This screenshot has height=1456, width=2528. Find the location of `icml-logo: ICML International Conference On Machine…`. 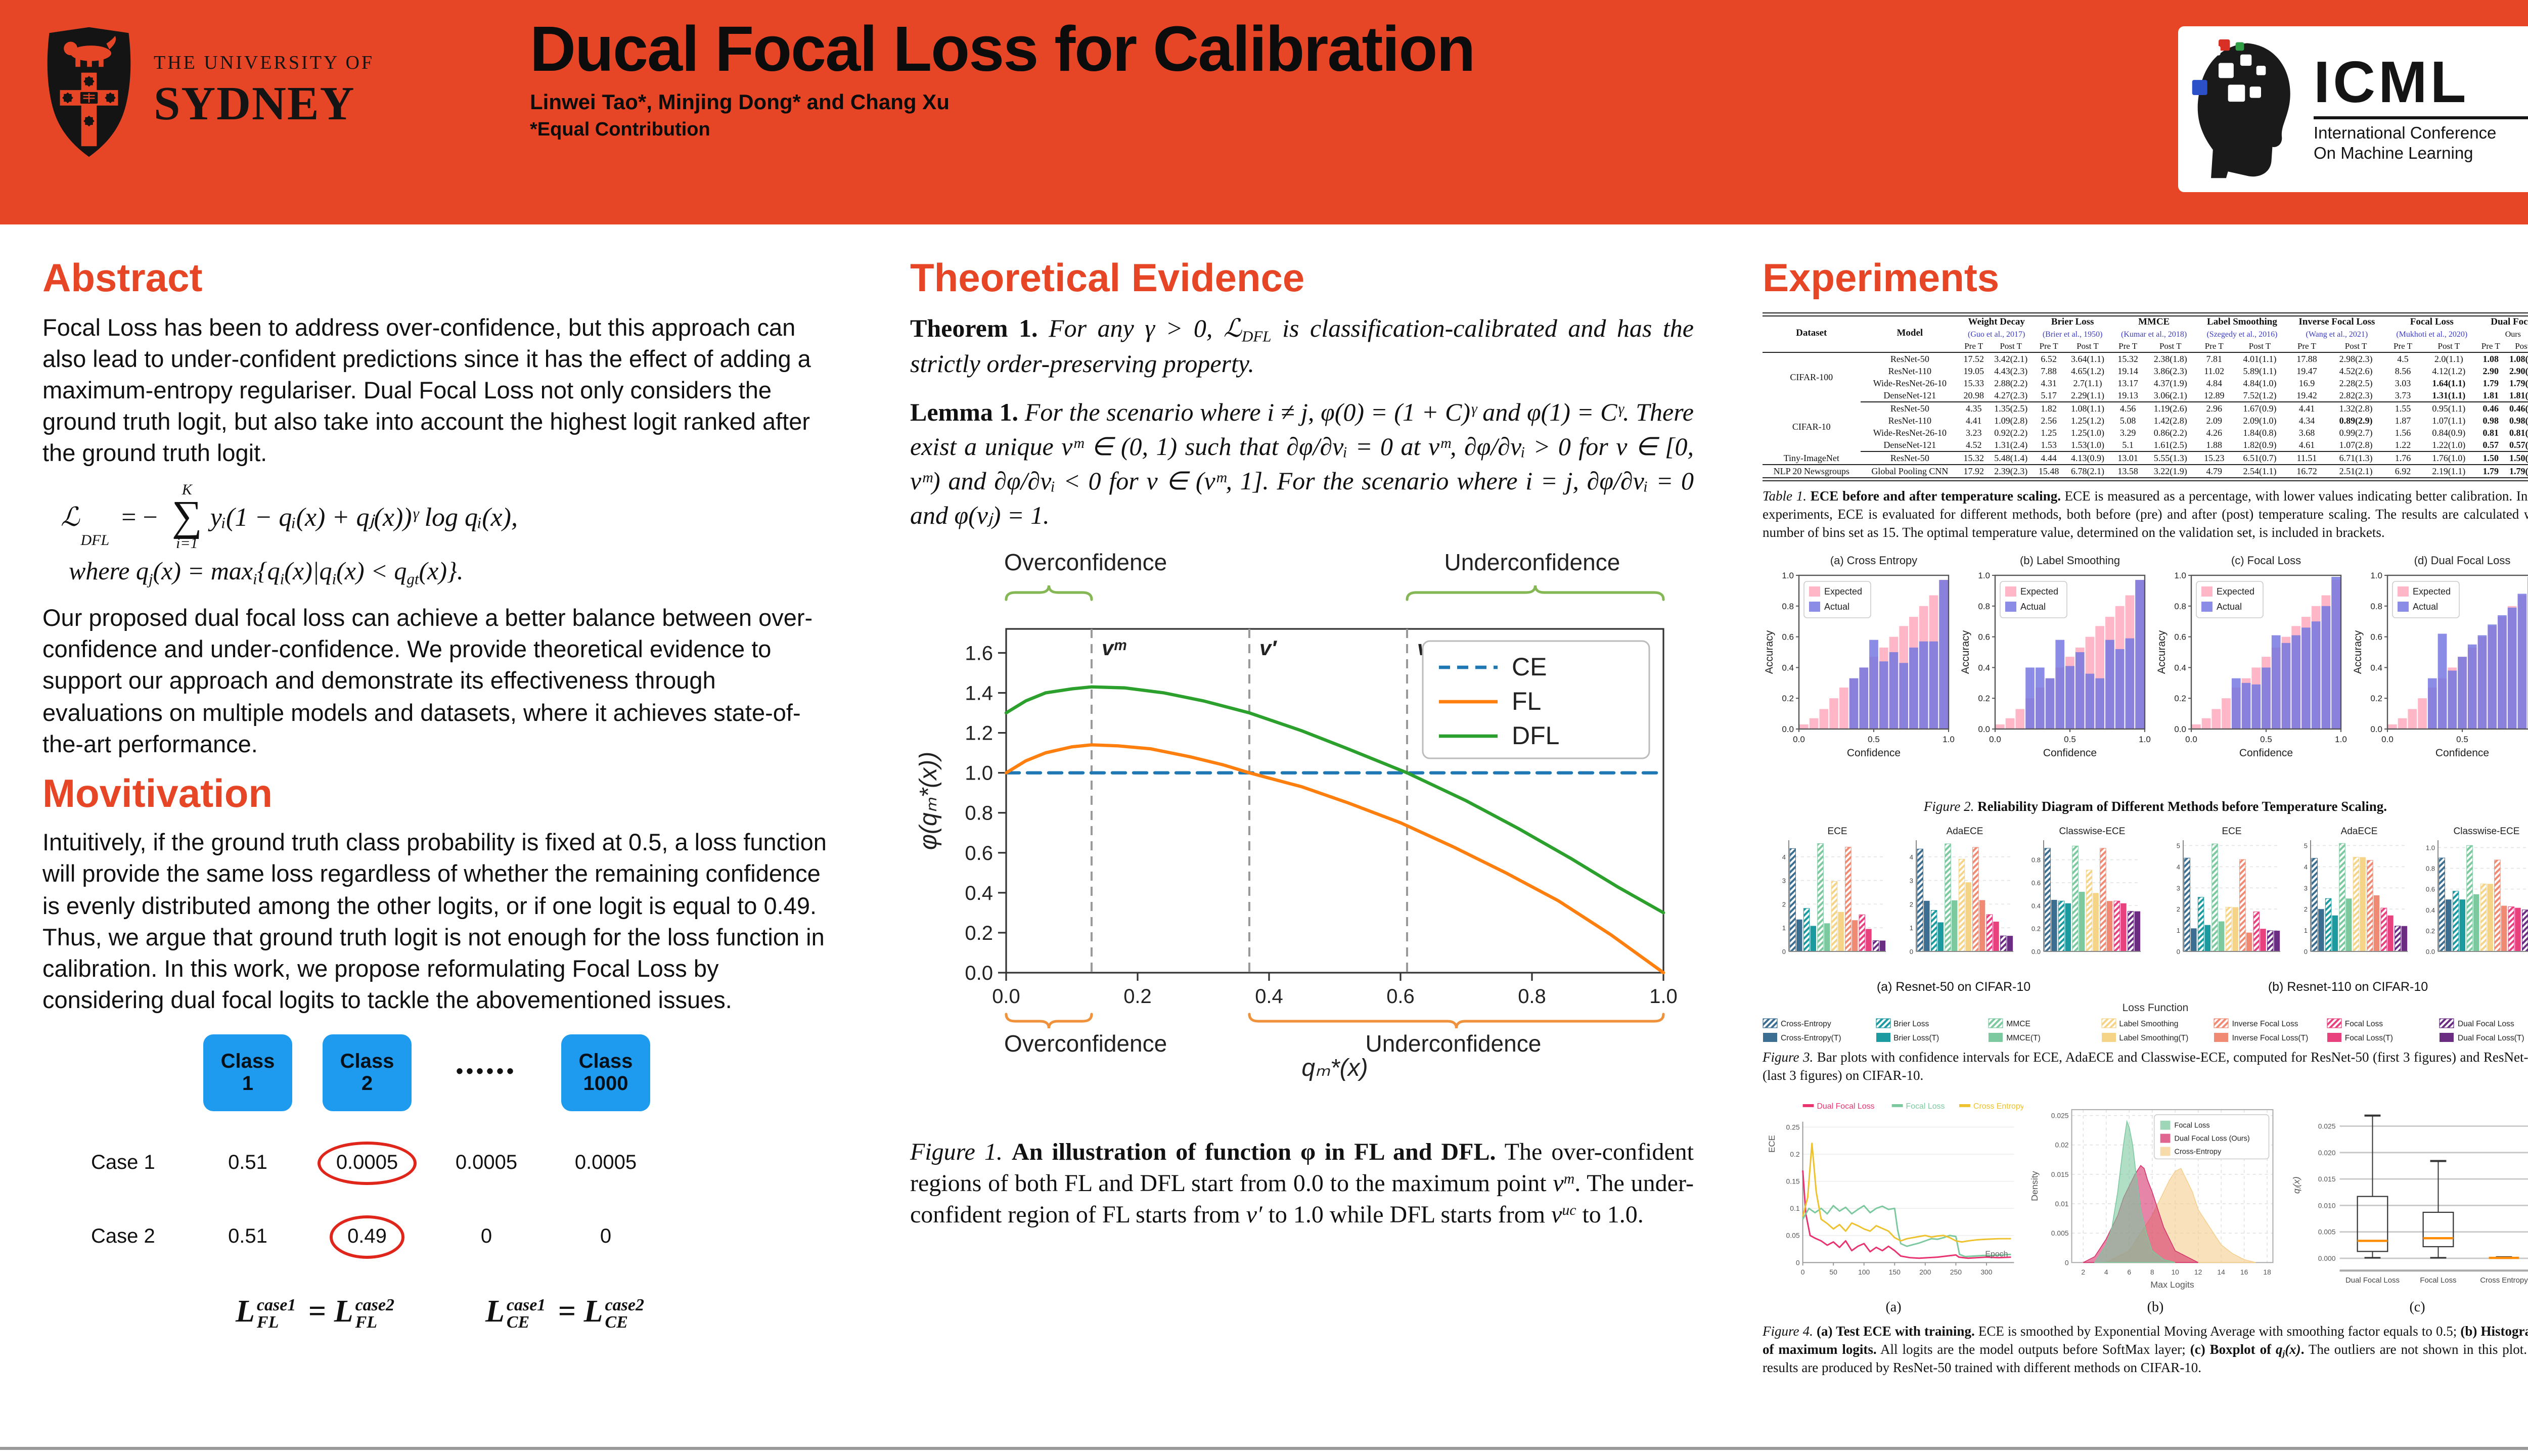

icml-logo: ICML International Conference On Machine… is located at coordinates (2353, 109).